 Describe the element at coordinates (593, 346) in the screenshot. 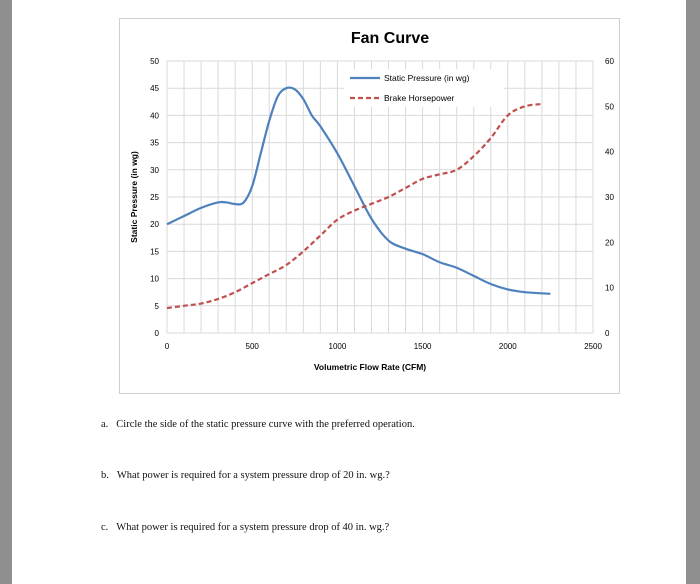

I see `x-tick-label: 2500` at that location.